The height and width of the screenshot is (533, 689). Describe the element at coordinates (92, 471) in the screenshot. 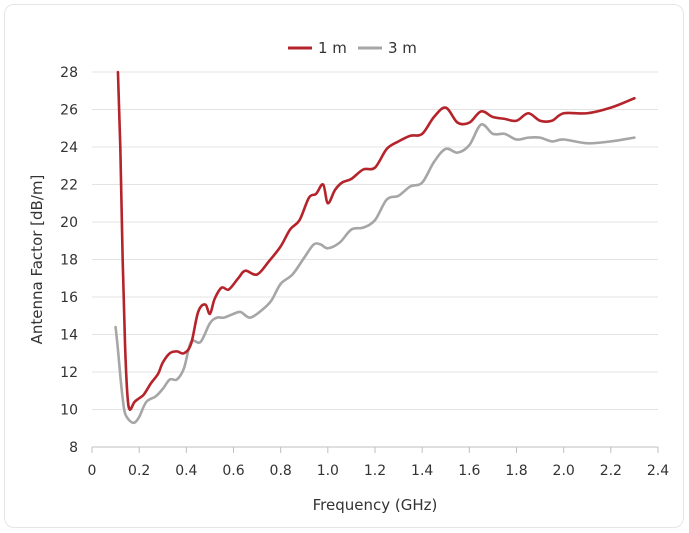

I see `x-tick-label: 0` at that location.